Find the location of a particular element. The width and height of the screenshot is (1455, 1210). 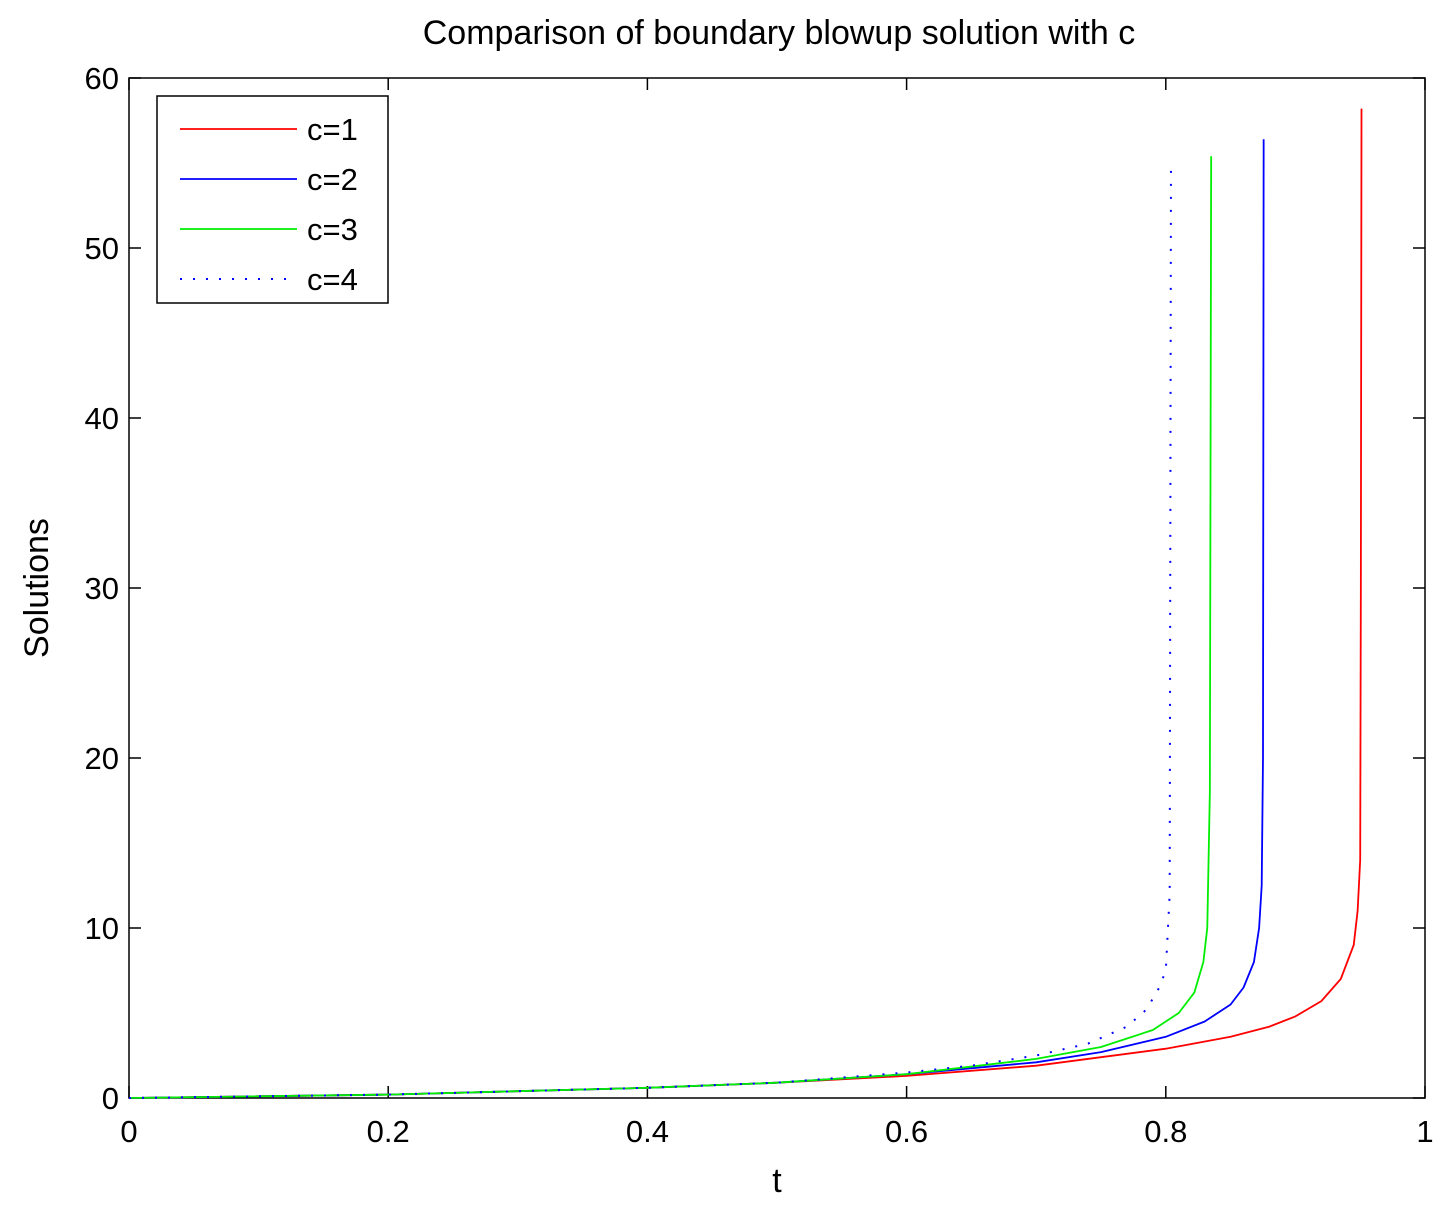

legend-label: c=4 is located at coordinates (332, 279).